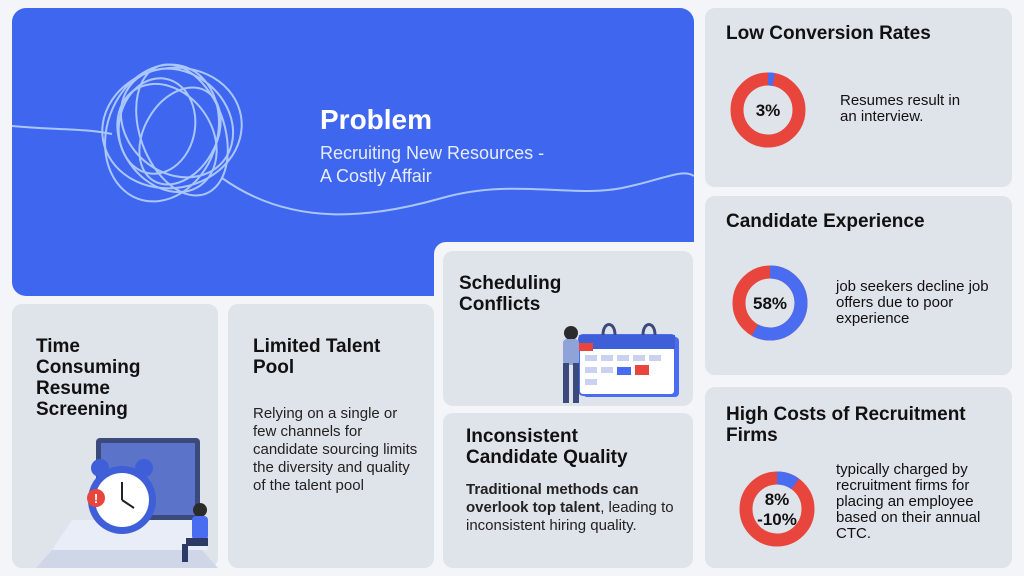  I want to click on donut-value-label: 58%, so click(770, 303).